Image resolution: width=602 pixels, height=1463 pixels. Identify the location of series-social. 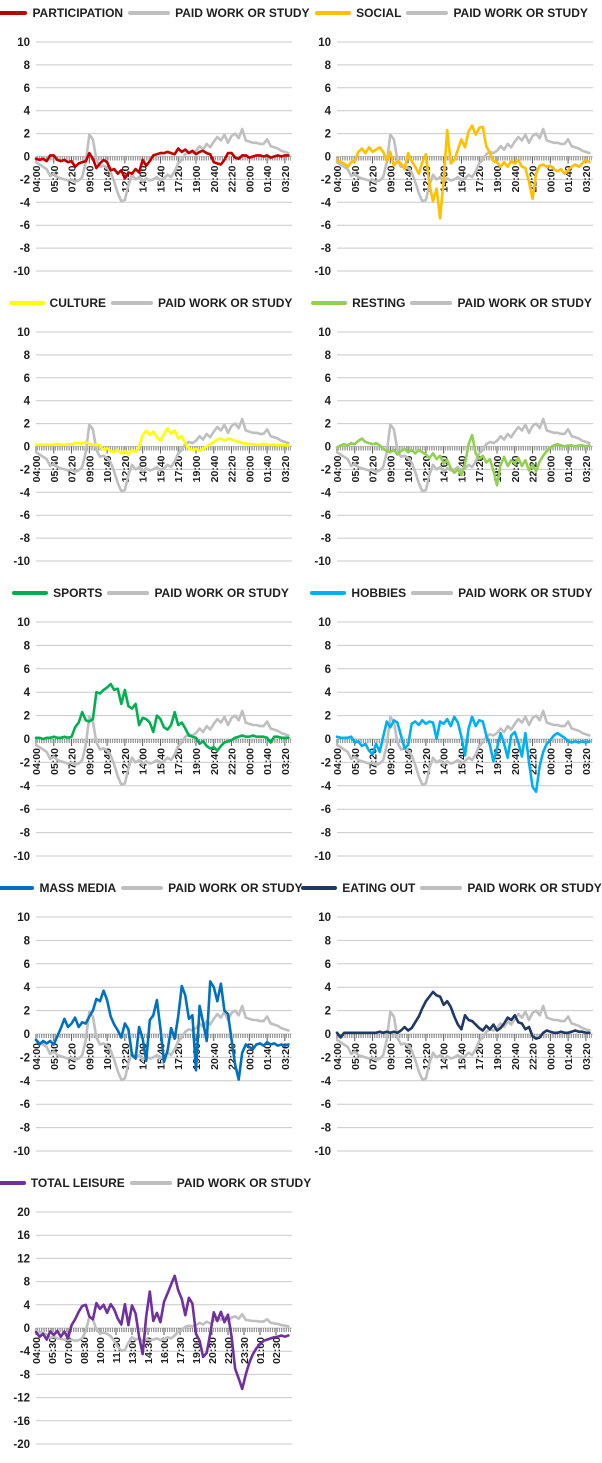
(463, 172).